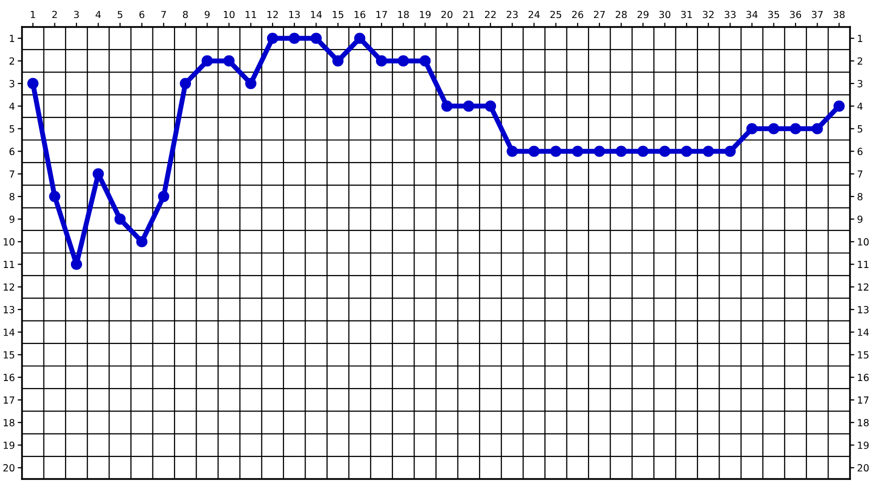 The image size is (874, 483). Describe the element at coordinates (860, 84) in the screenshot. I see `y2-tick-label: 3` at that location.